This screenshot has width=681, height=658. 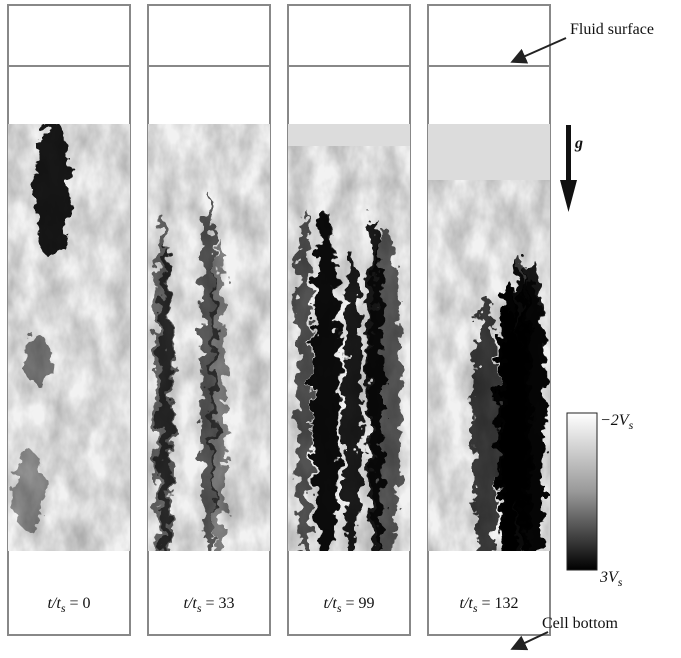 What do you see at coordinates (611, 579) in the screenshot?
I see `colorbar-bottom-label: 3Vs` at bounding box center [611, 579].